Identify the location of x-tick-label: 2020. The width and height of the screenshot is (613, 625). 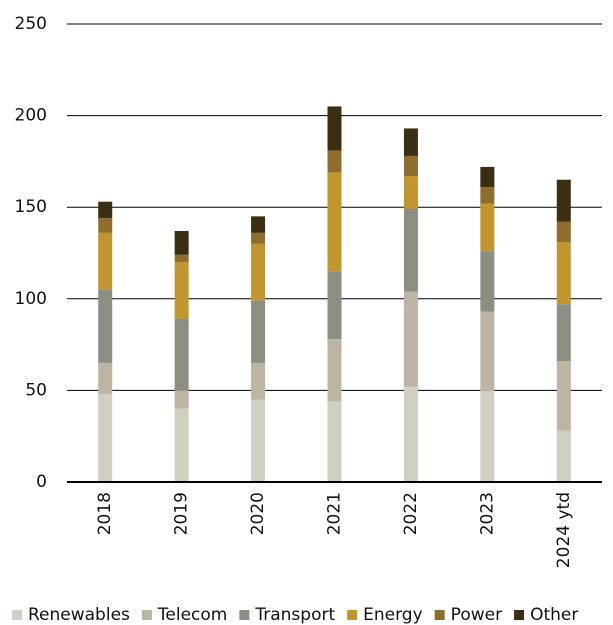
(258, 513).